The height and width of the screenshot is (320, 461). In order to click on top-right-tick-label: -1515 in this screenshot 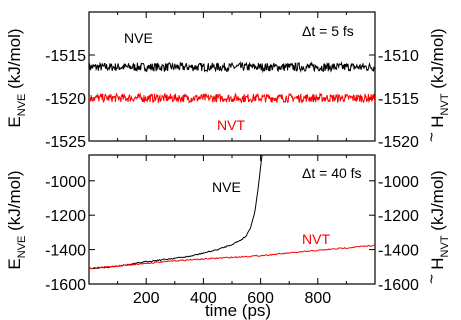, I will do `click(398, 99)`.